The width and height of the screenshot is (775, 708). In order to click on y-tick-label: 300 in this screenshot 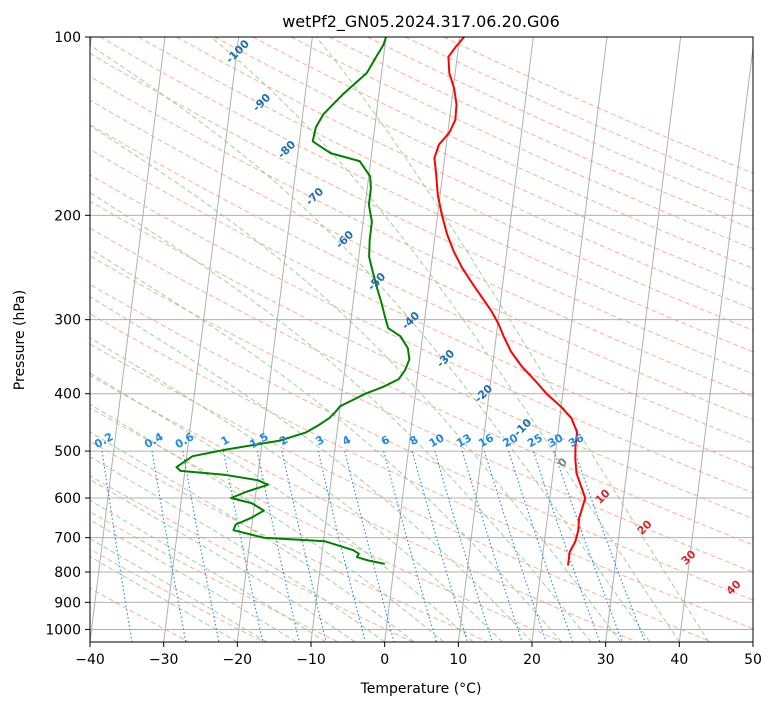, I will do `click(67, 321)`.